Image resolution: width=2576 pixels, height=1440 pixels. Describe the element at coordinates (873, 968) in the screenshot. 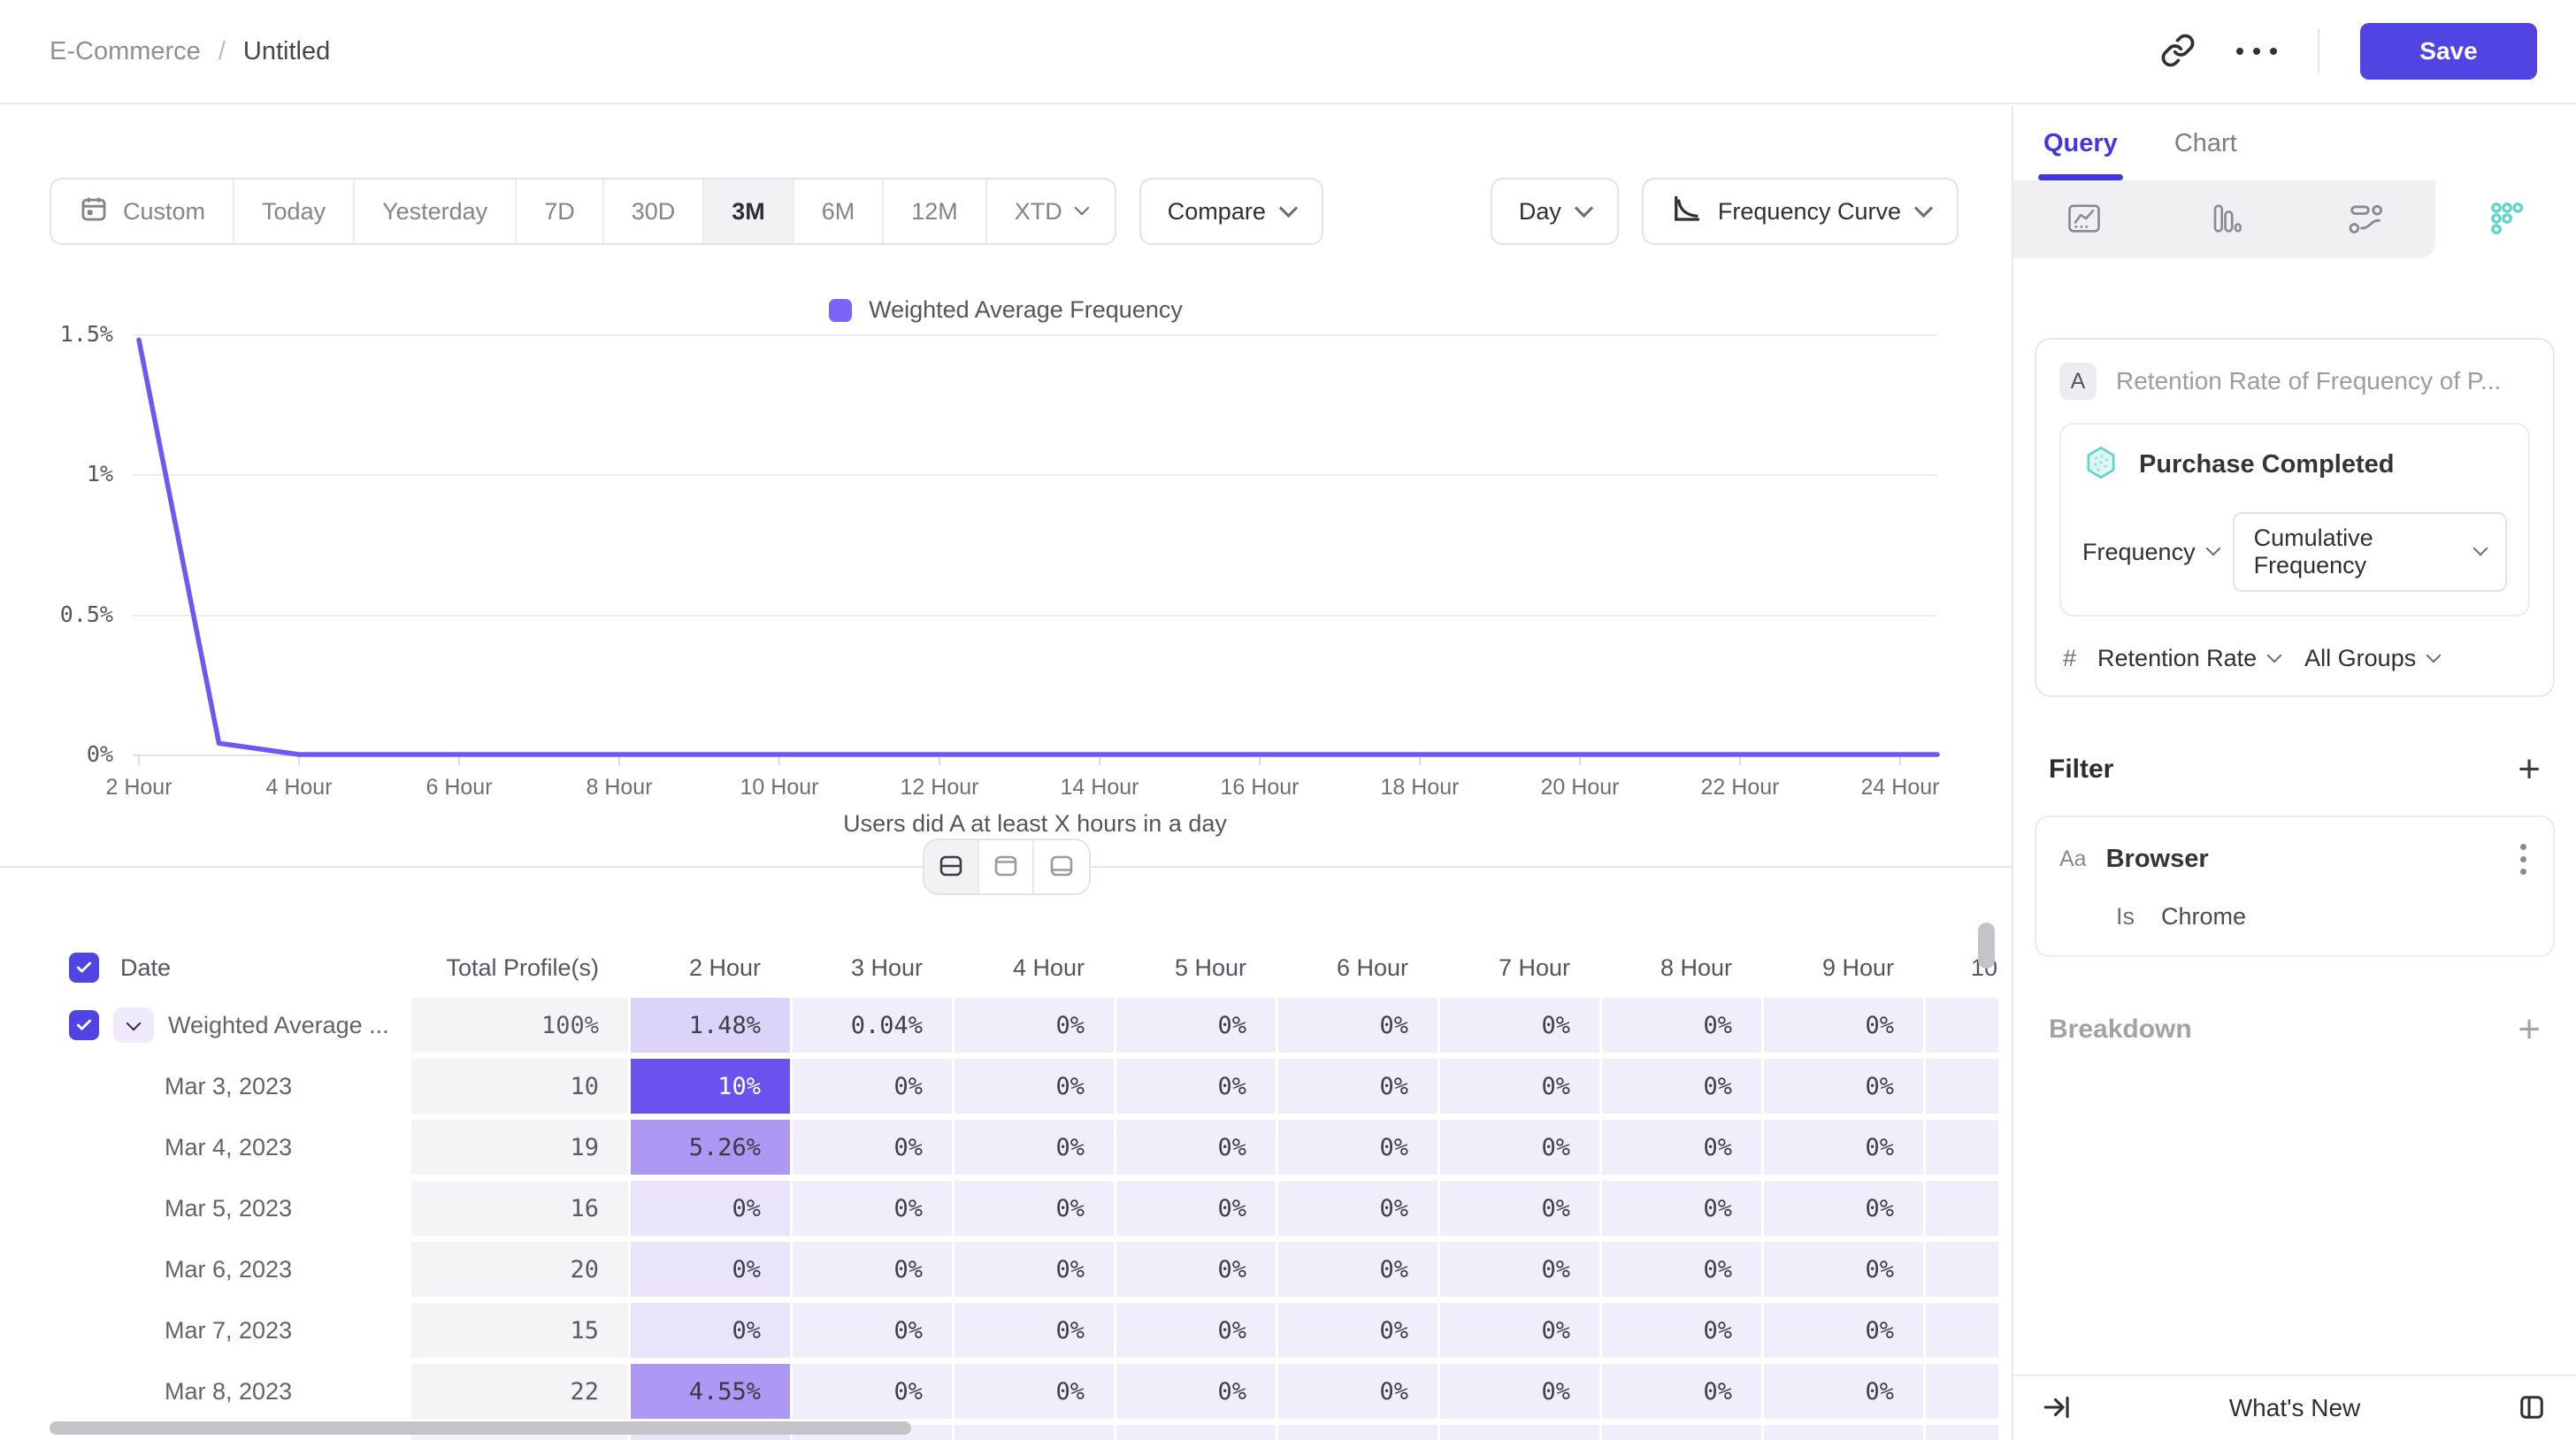

I see `column-header: 3 Hour` at that location.